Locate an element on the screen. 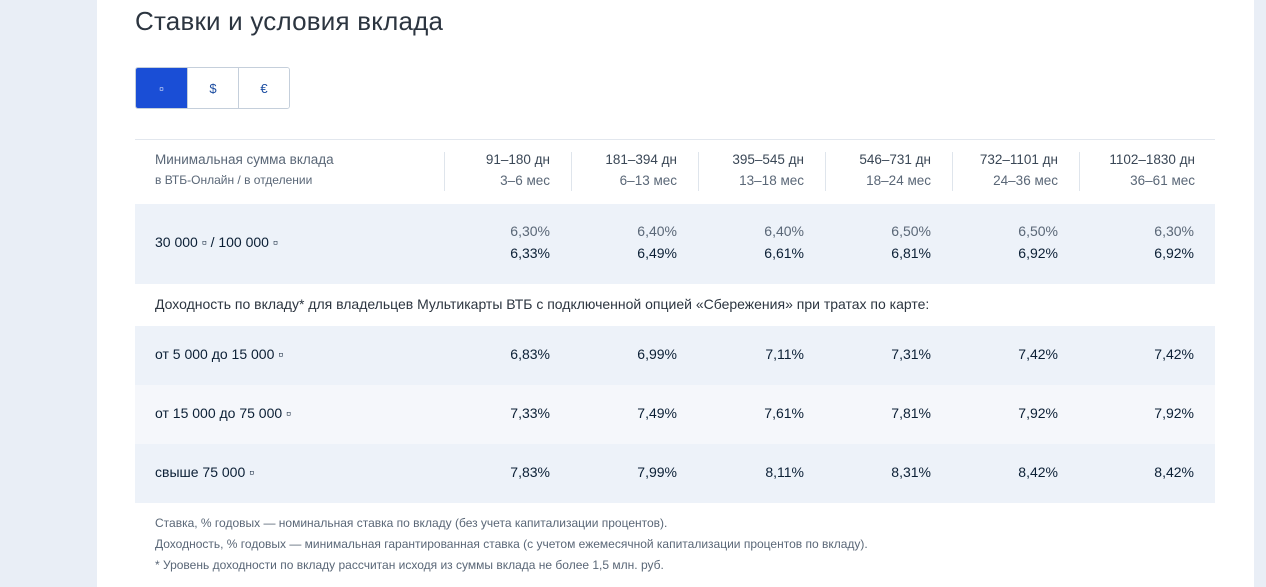 This screenshot has height=587, width=1266. term-months: 3–6 мес is located at coordinates (525, 180).